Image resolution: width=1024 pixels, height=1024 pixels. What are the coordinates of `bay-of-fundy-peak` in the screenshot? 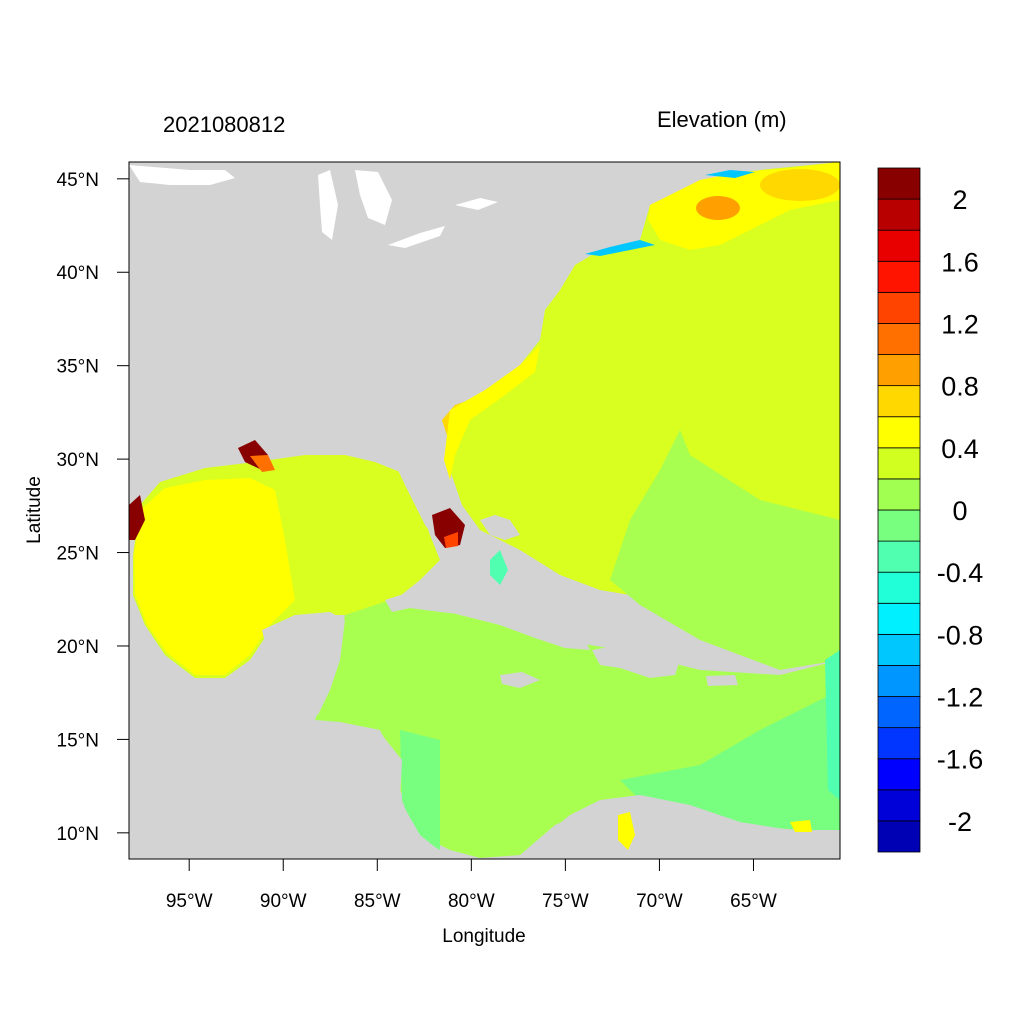 It's located at (718, 208).